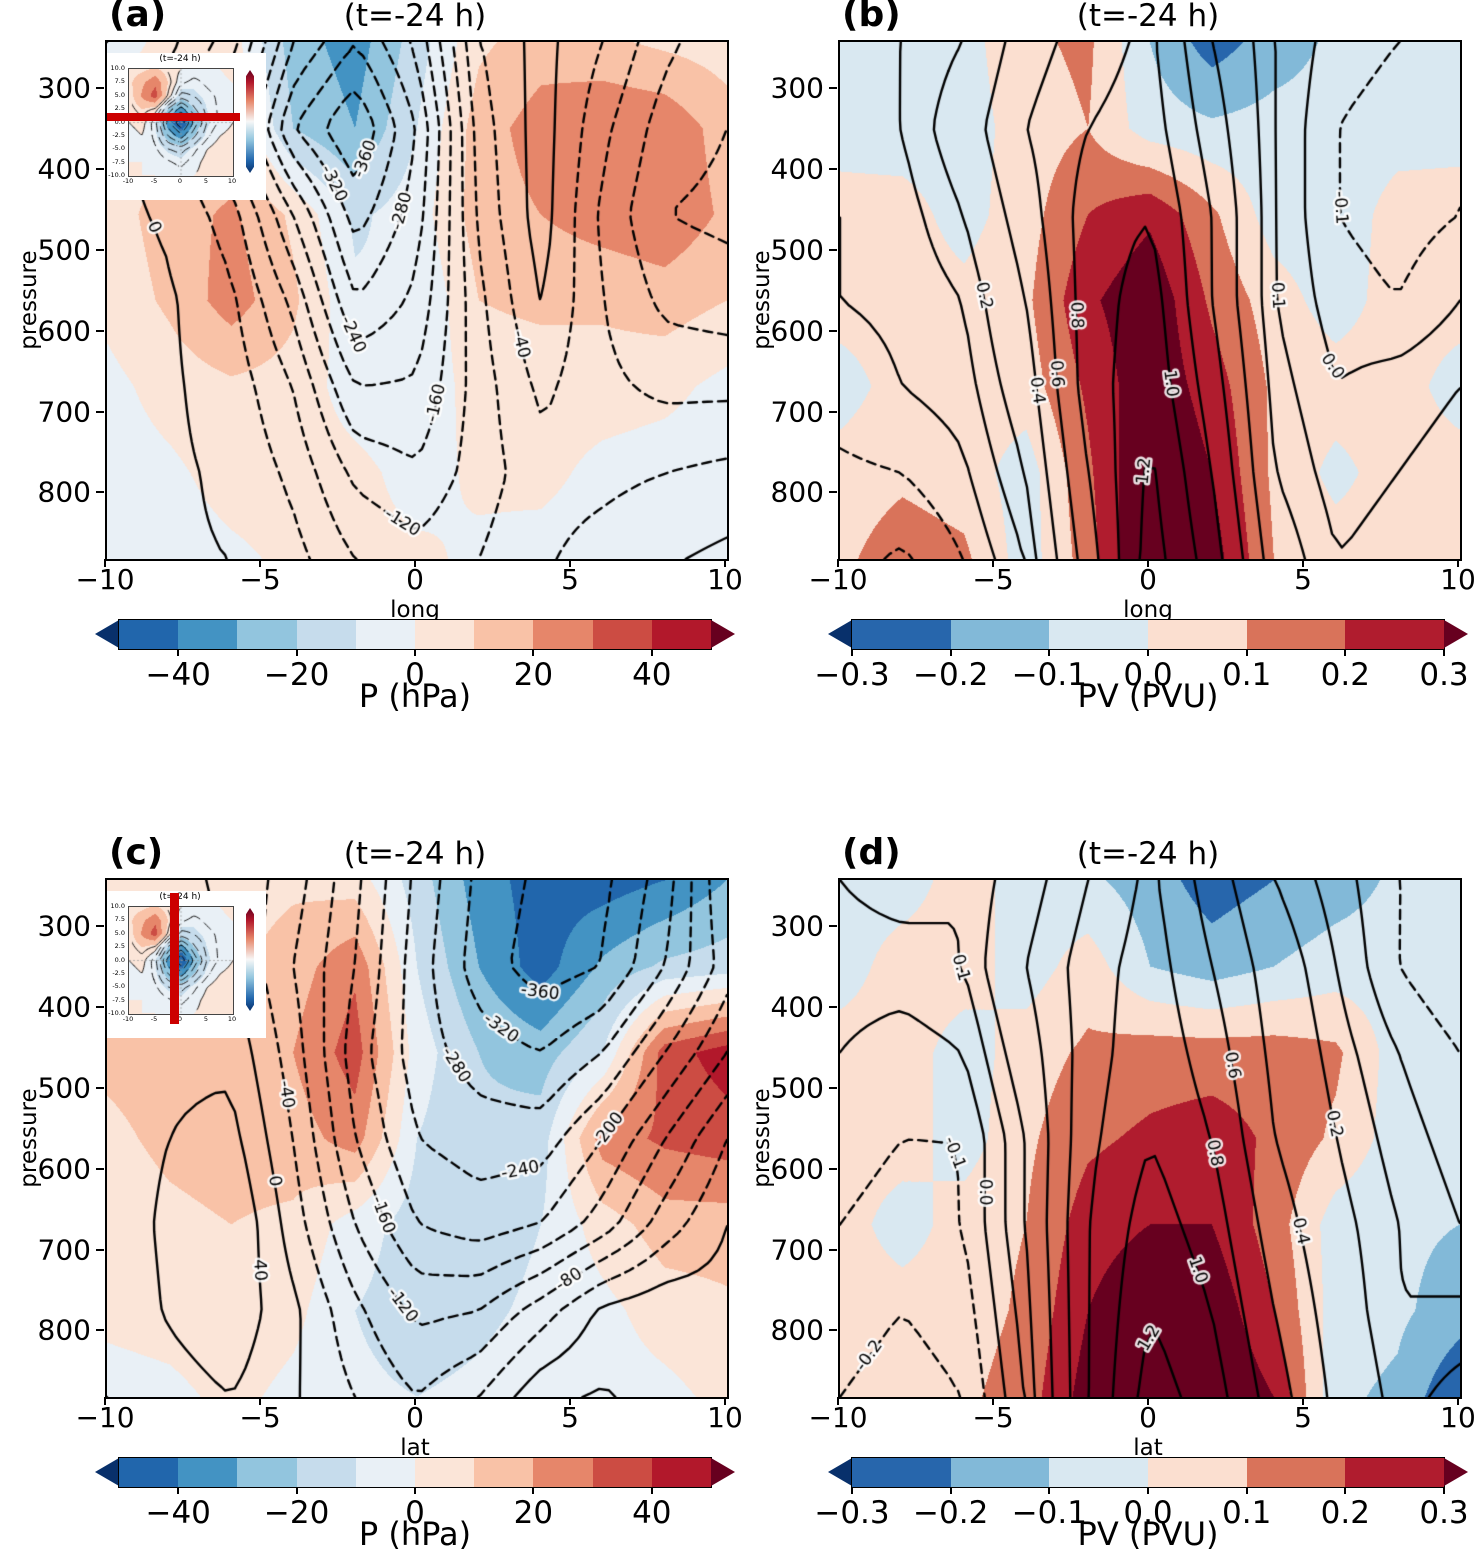 Image resolution: width=1480 pixels, height=1560 pixels. What do you see at coordinates (871, 852) in the screenshot?
I see `panel-letter: (d)` at bounding box center [871, 852].